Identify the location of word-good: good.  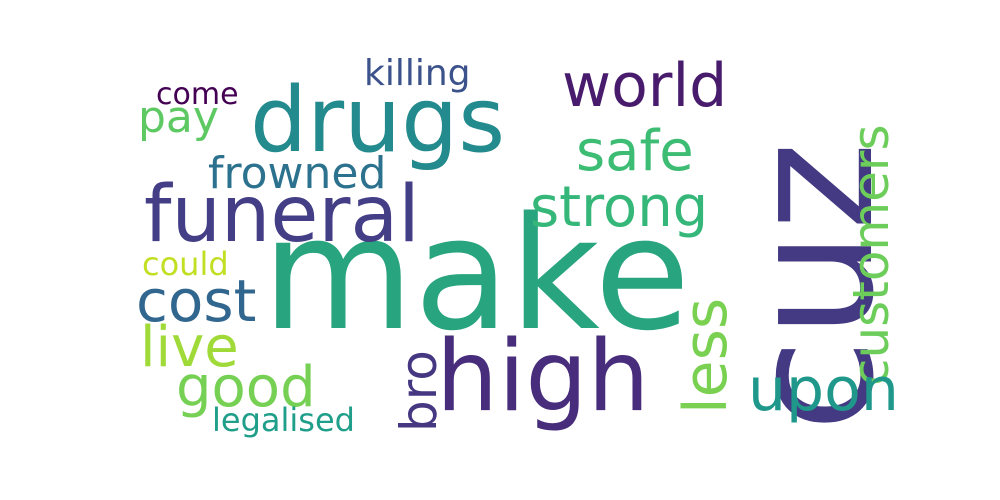
(246, 387).